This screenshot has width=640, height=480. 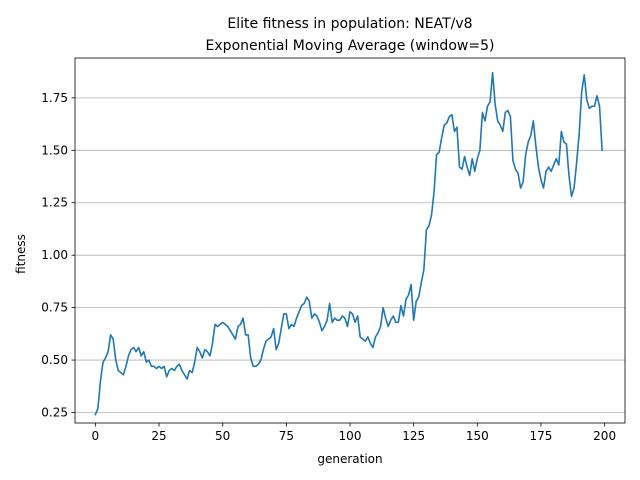 I want to click on y-tick-label: 1.75, so click(x=54, y=98).